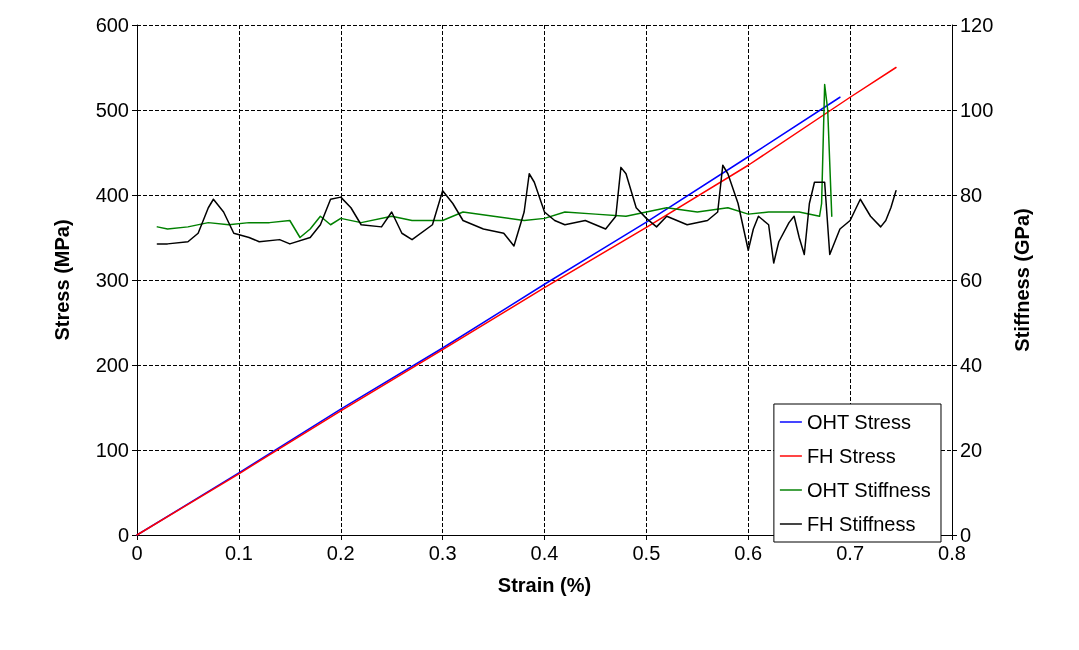 Image resolution: width=1079 pixels, height=650 pixels. I want to click on y2-tick-label: 60, so click(971, 280).